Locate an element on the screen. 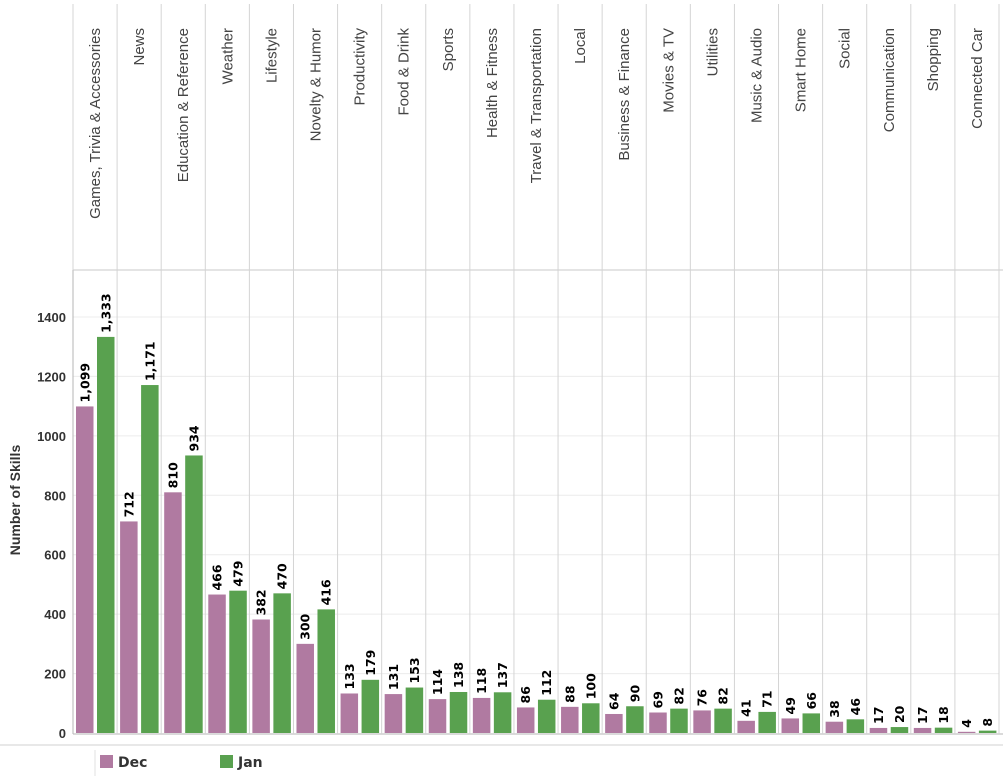 Image resolution: width=1003 pixels, height=776 pixels. value-label: 49 is located at coordinates (790, 705).